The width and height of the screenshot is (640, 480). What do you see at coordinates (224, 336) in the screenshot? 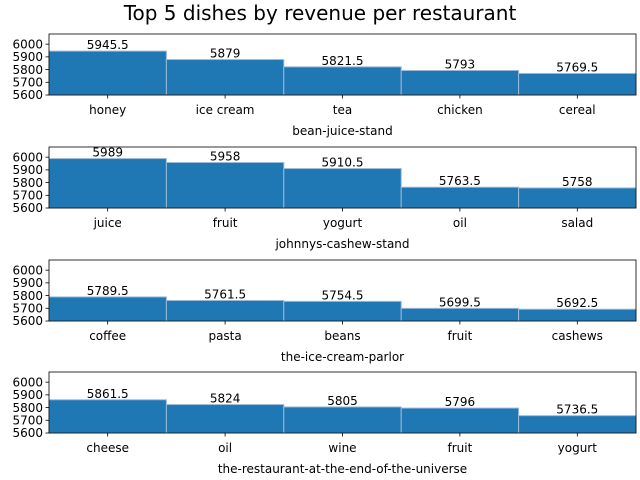
I see `x-tick-label: pasta` at bounding box center [224, 336].